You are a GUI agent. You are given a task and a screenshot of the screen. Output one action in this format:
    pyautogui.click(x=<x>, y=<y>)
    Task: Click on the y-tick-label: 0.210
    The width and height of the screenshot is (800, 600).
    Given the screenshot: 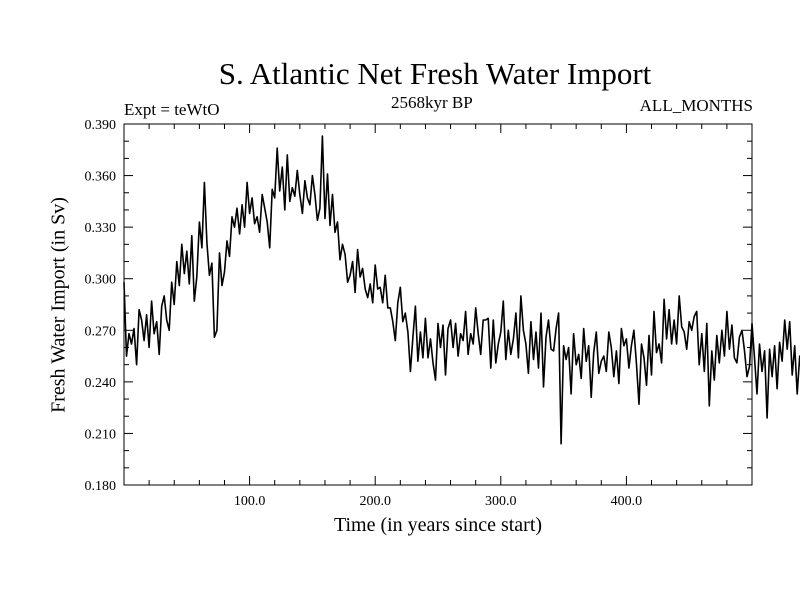 What is the action you would take?
    pyautogui.click(x=101, y=434)
    